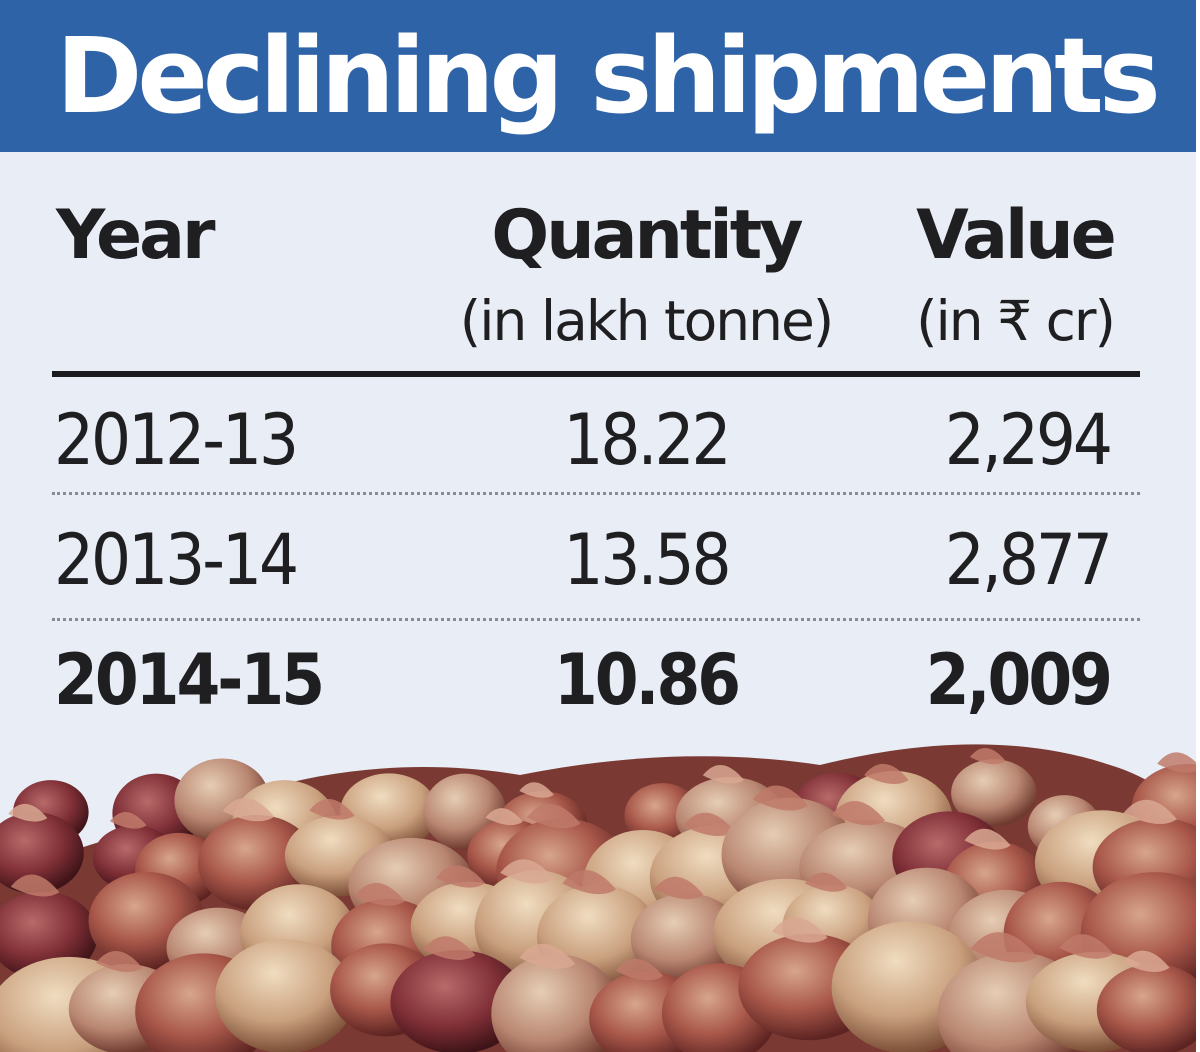  Describe the element at coordinates (1028, 560) in the screenshot. I see `cell-value-row-2: 2,877` at that location.